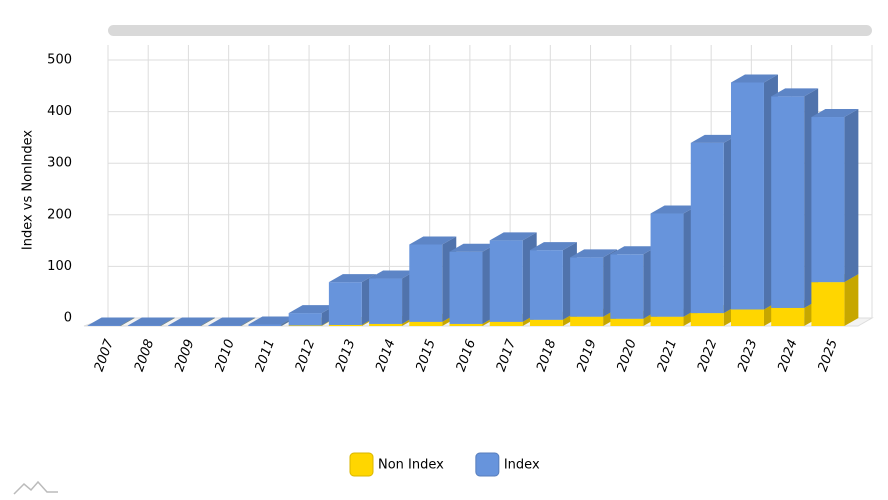 The width and height of the screenshot is (888, 500). Describe the element at coordinates (546, 355) in the screenshot. I see `x-tick-label: 2018` at that location.